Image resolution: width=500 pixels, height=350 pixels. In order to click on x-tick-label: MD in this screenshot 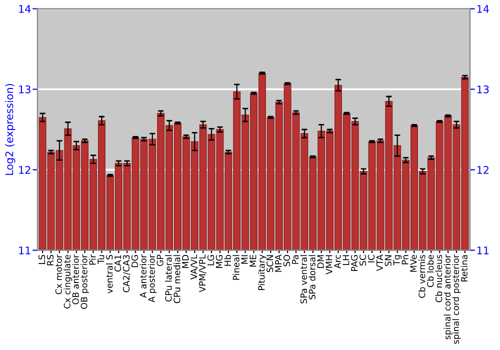, I will do `click(185, 261)`.